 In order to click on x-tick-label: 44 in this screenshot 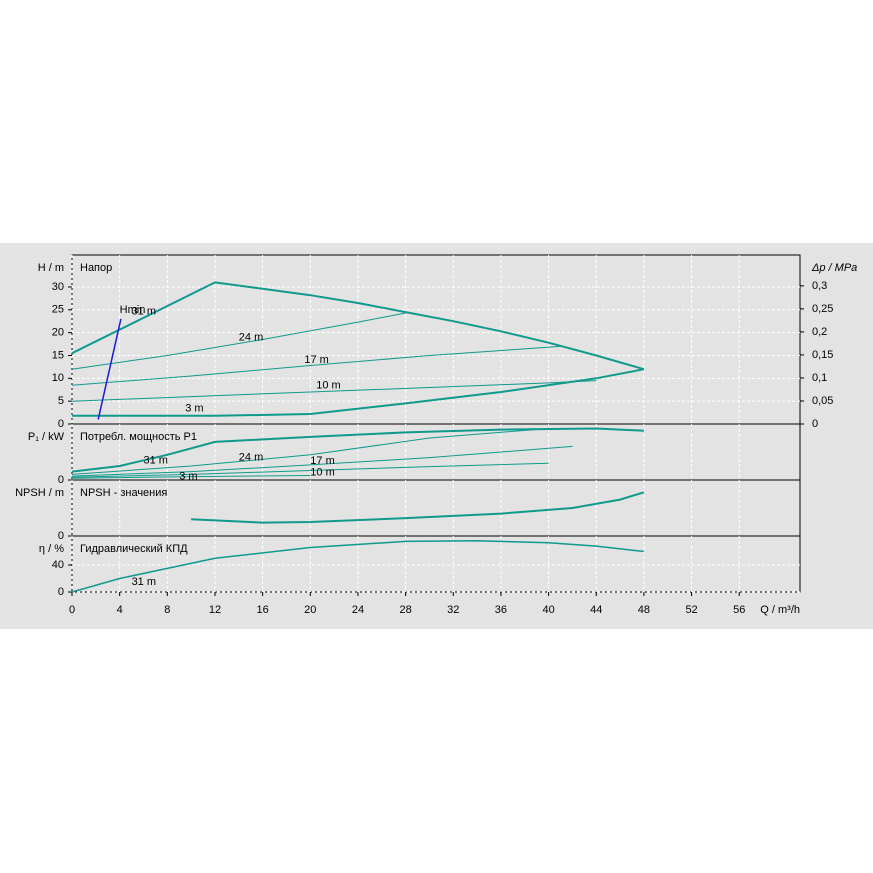, I will do `click(596, 610)`.